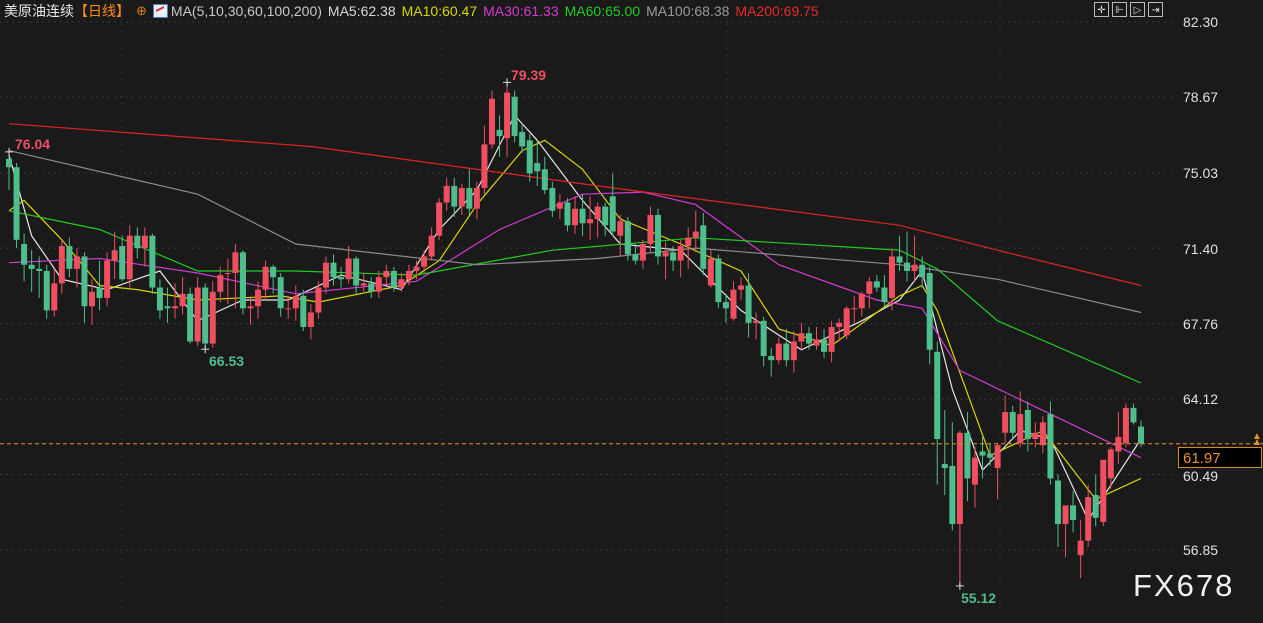 This screenshot has width=1263, height=623. Describe the element at coordinates (1201, 249) in the screenshot. I see `y-tick-label: 71.40` at that location.